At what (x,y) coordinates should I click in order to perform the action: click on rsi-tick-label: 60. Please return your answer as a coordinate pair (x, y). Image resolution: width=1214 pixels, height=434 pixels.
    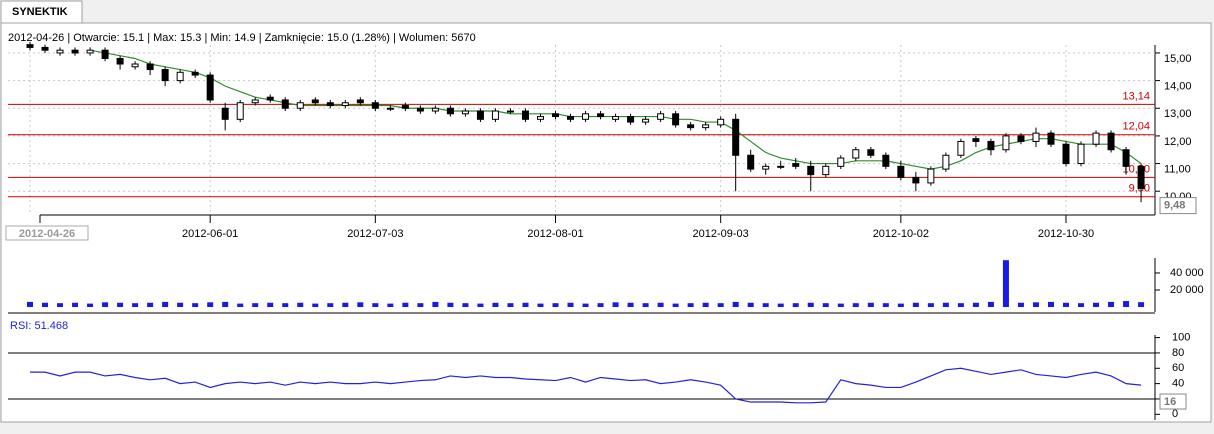
    Looking at the image, I should click on (1178, 368).